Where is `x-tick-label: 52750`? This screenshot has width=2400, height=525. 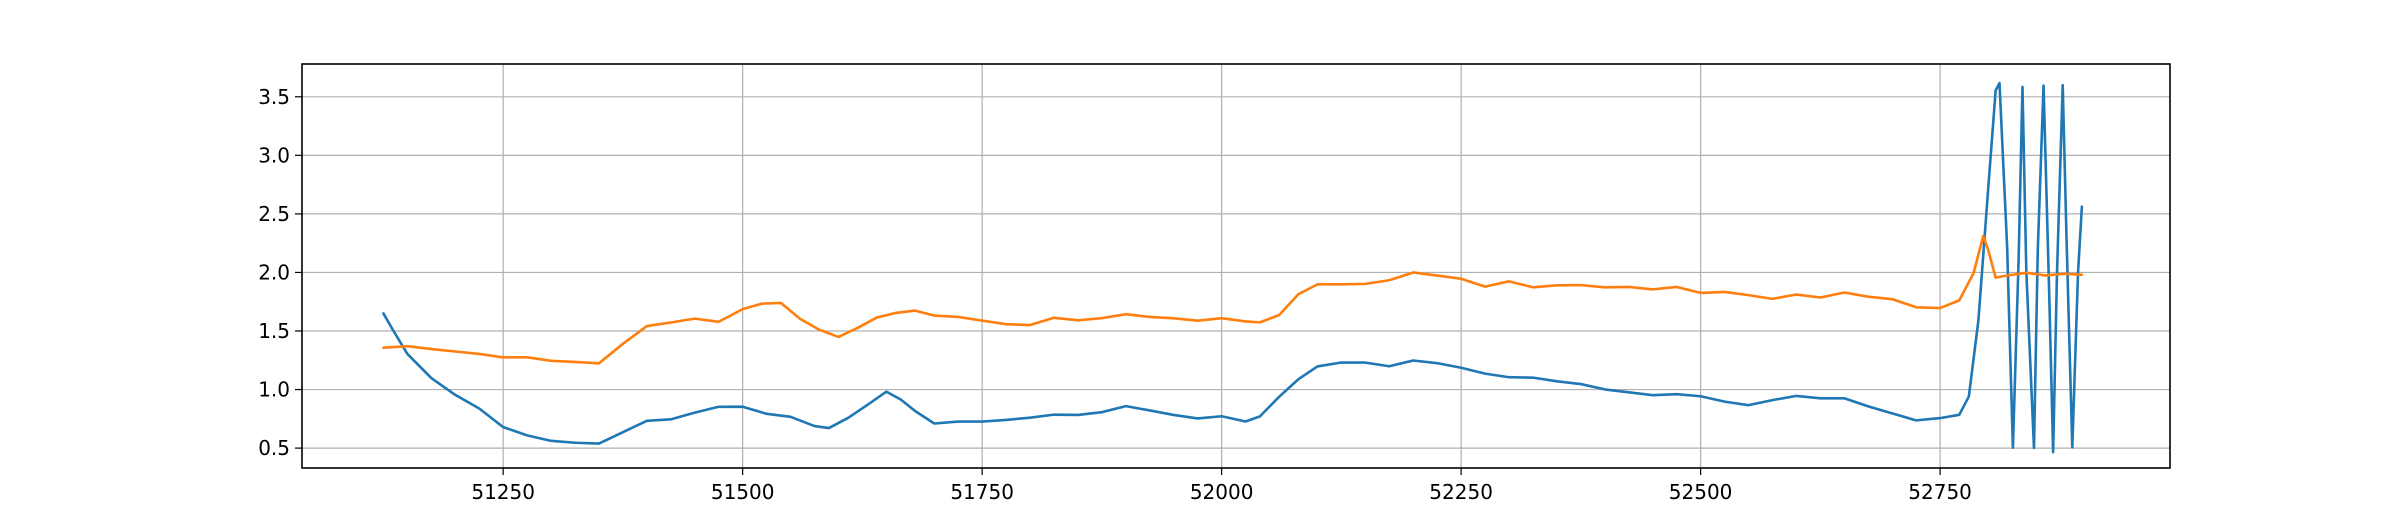
x-tick-label: 52750 is located at coordinates (1940, 492).